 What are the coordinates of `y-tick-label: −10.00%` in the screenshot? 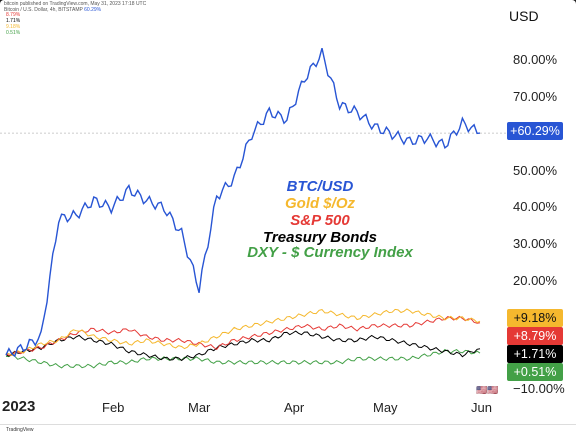 It's located at (539, 388).